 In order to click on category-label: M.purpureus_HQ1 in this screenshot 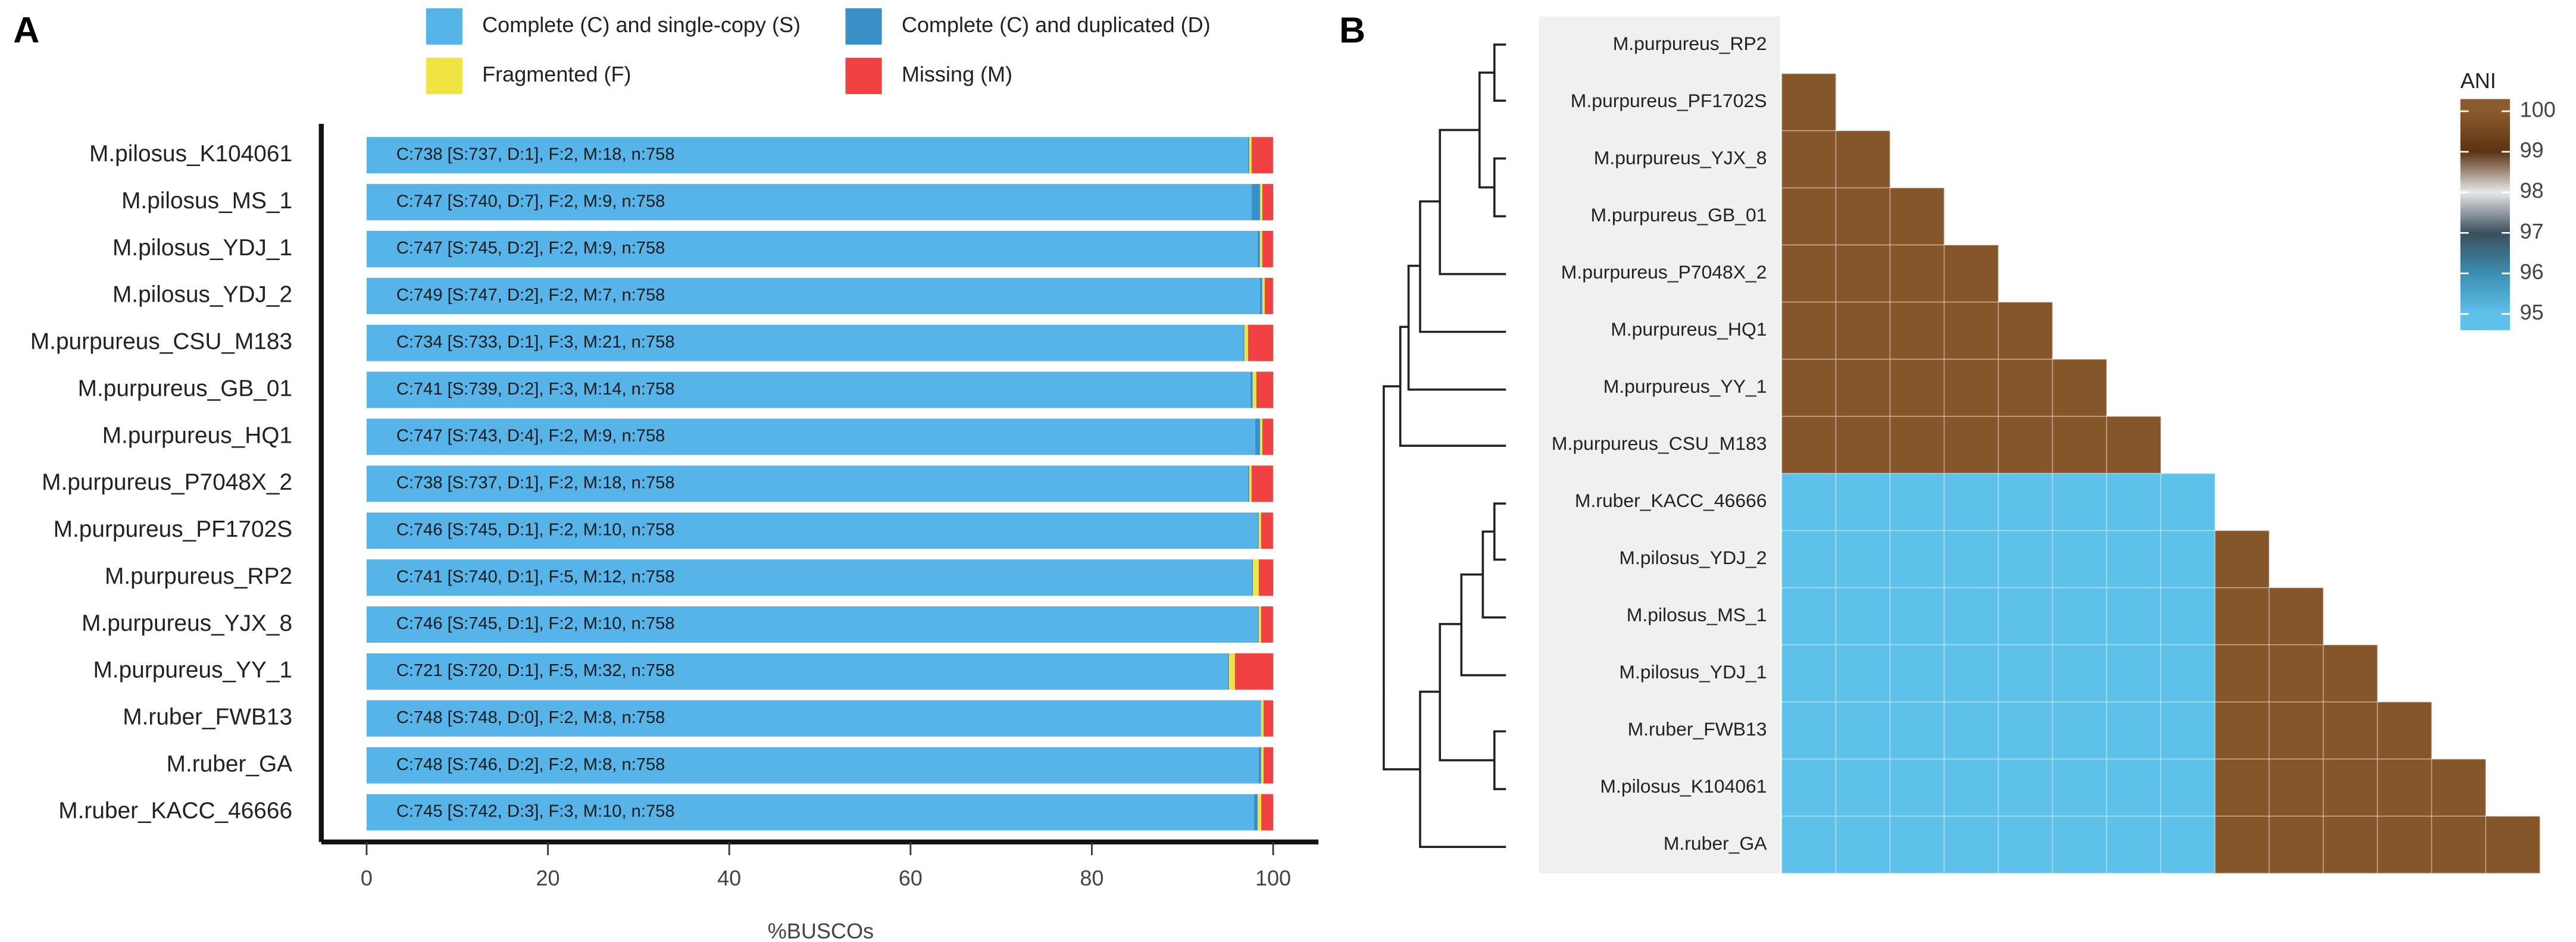, I will do `click(197, 435)`.